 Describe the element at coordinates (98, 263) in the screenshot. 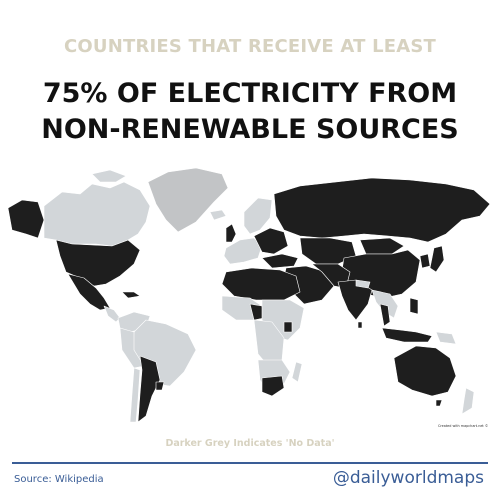

I see `usa` at that location.